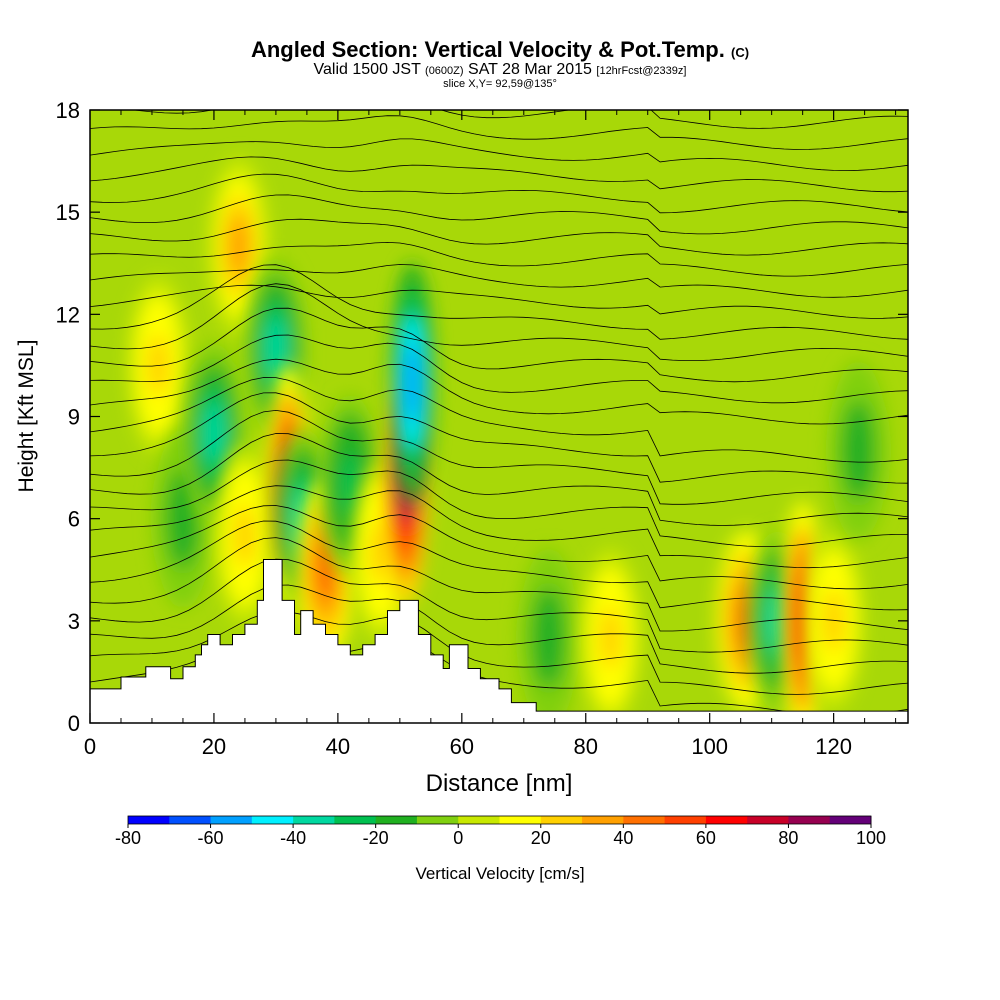  I want to click on colorbar-tick-label: -60, so click(211, 838).